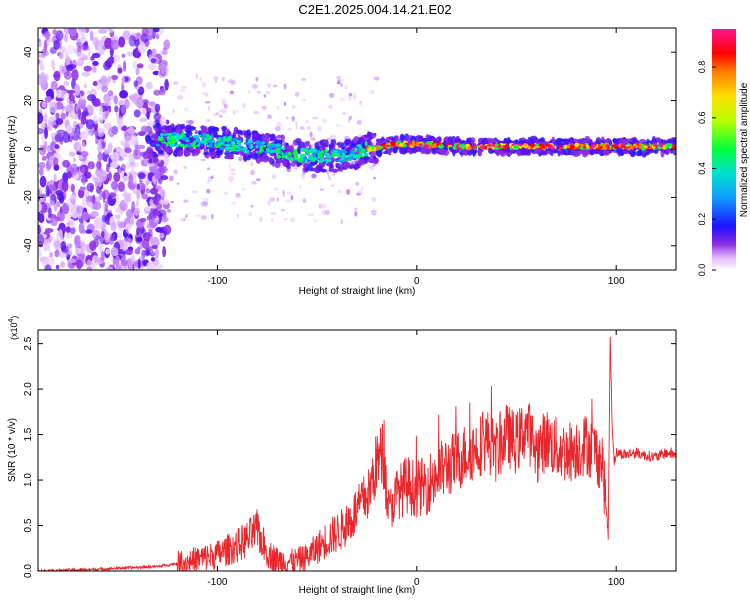 Image resolution: width=750 pixels, height=600 pixels. What do you see at coordinates (744, 149) in the screenshot?
I see `colorbar-label: Normalized spectral amplitude` at bounding box center [744, 149].